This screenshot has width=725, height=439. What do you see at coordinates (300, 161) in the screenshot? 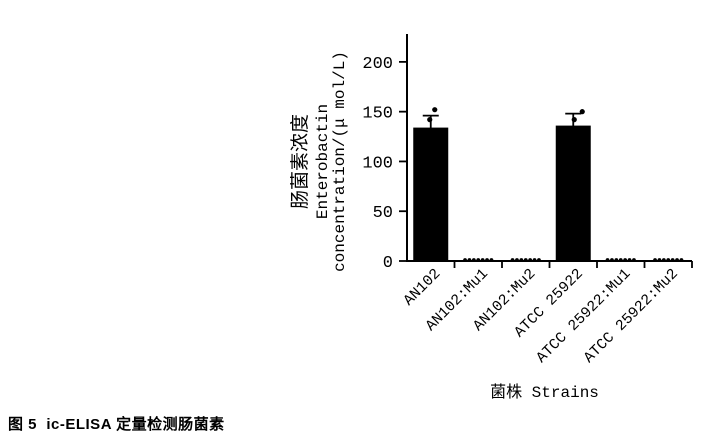
I see `y-axis-title-line: 肠菌素浓度` at bounding box center [300, 161].